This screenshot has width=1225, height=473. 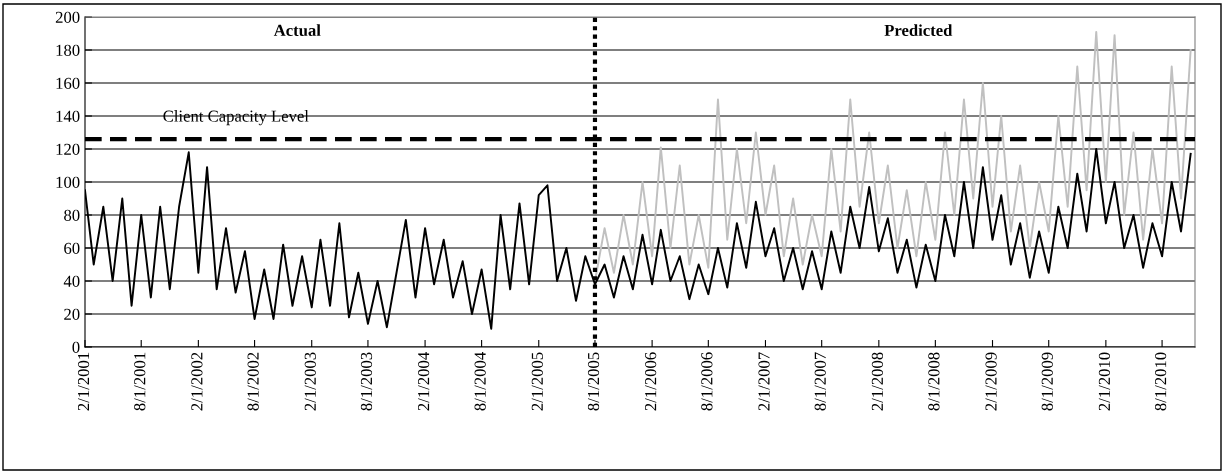 What do you see at coordinates (934, 381) in the screenshot?
I see `x-tick-label: 8/1/2008` at bounding box center [934, 381].